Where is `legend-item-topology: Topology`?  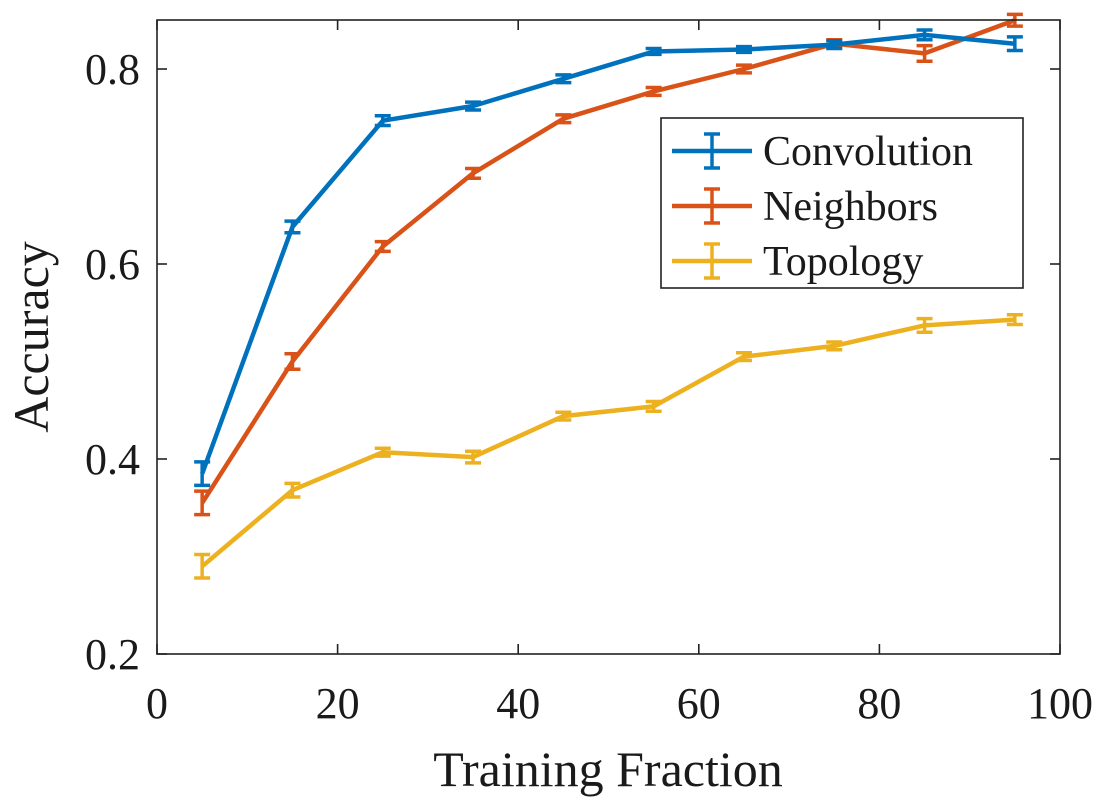 legend-item-topology: Topology is located at coordinates (797, 262).